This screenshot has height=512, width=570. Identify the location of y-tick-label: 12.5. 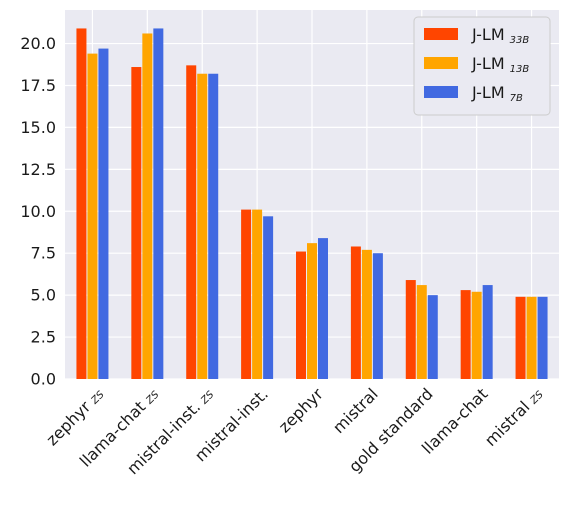
(38, 169).